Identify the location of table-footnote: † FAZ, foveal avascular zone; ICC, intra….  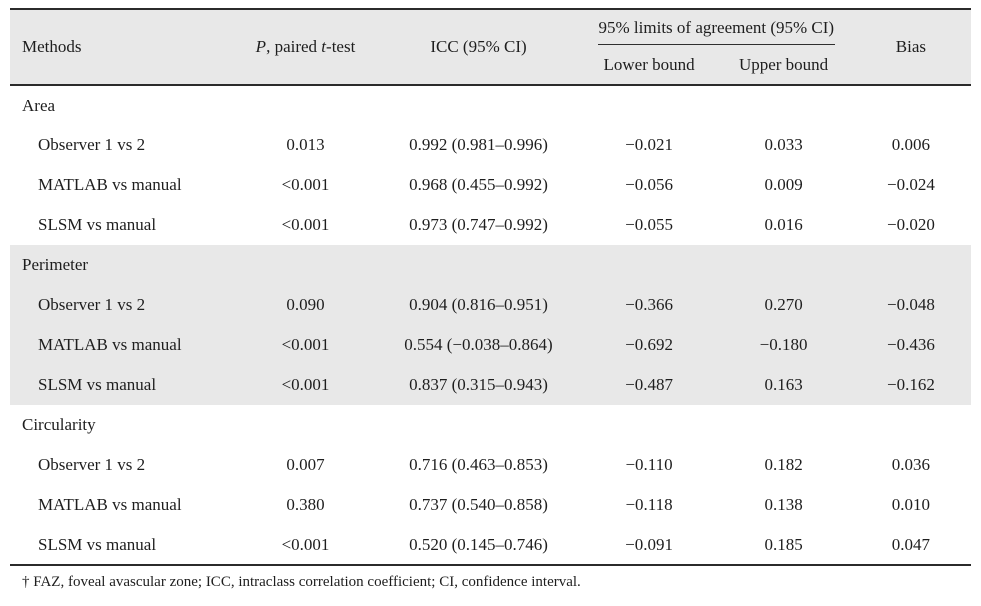
(301, 582).